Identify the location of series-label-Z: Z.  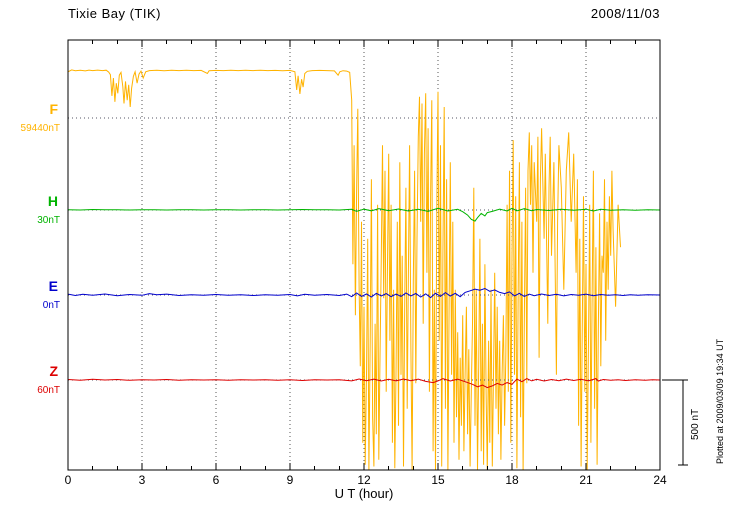
(53, 371).